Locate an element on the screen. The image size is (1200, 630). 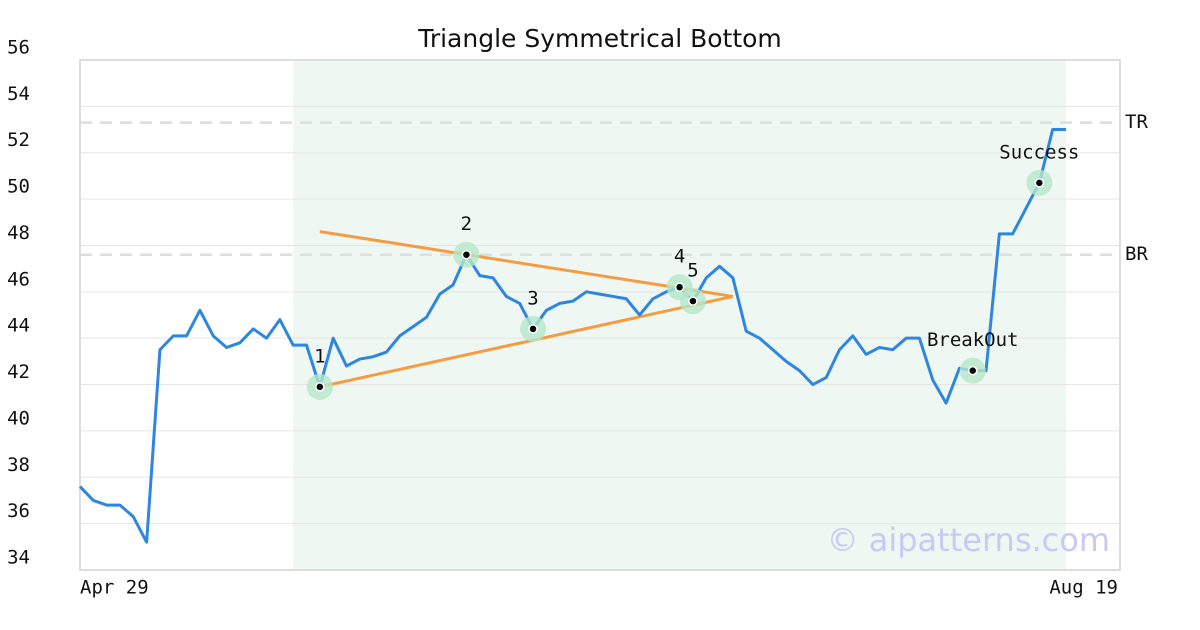
point-label: 4 is located at coordinates (679, 257).